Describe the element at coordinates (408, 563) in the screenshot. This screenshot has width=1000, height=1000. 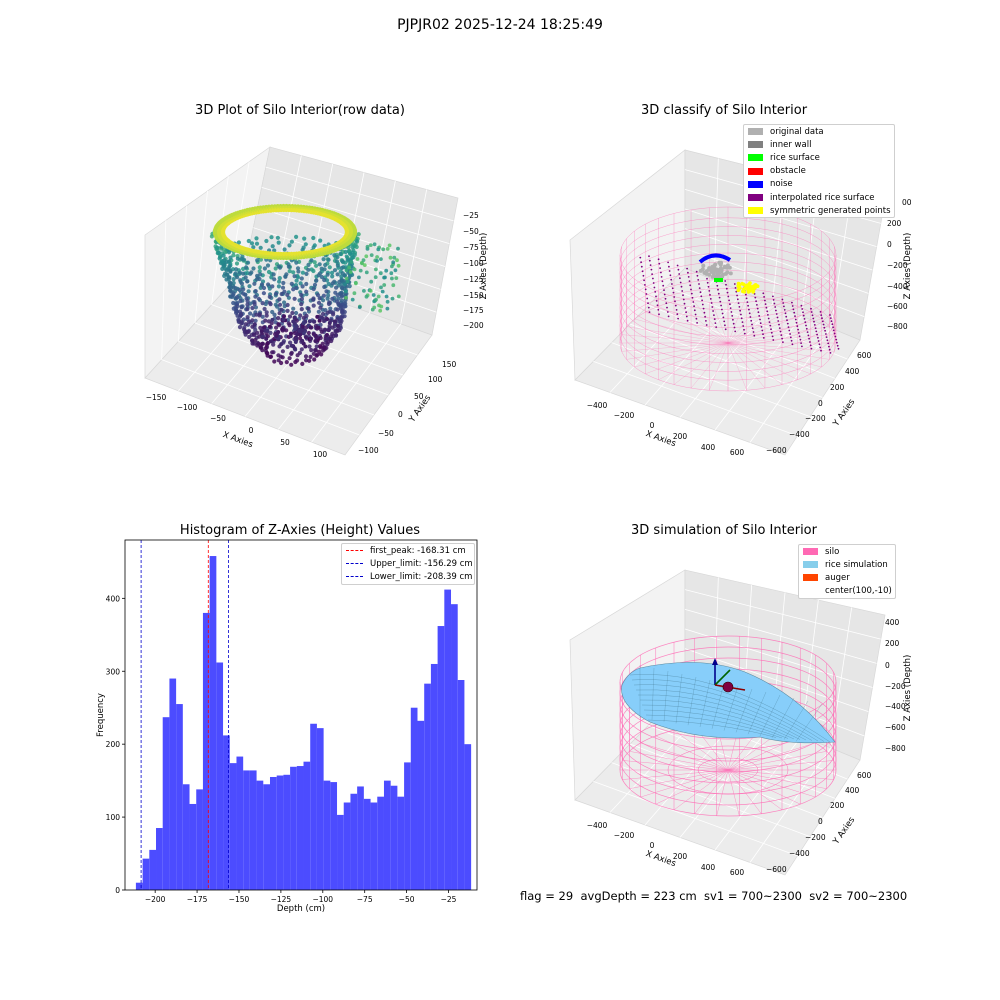
I see `legend-entry: Upper_limit: -156.29 cm` at that location.